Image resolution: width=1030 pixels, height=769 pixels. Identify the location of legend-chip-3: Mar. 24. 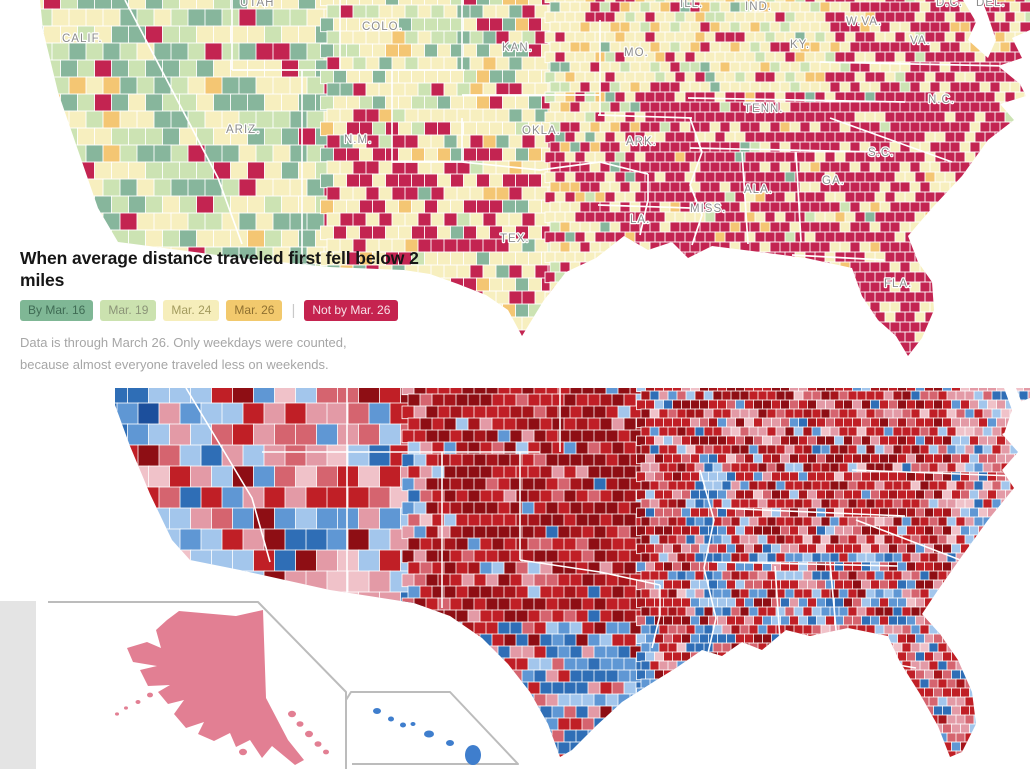
(191, 310).